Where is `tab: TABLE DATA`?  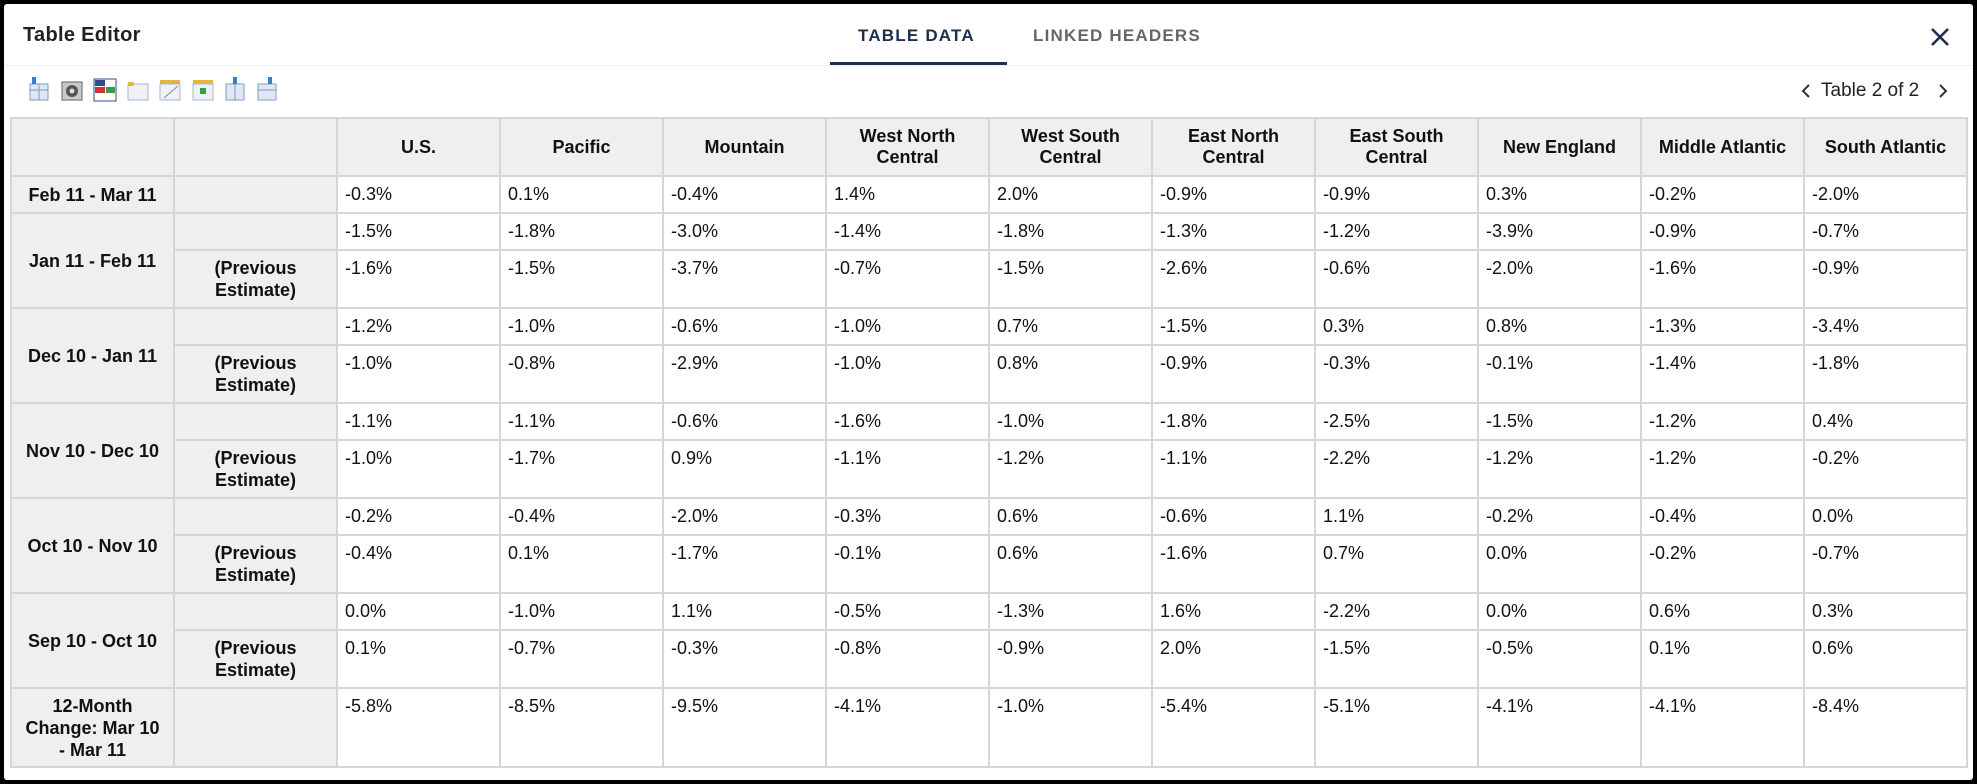
tab: TABLE DATA is located at coordinates (916, 35).